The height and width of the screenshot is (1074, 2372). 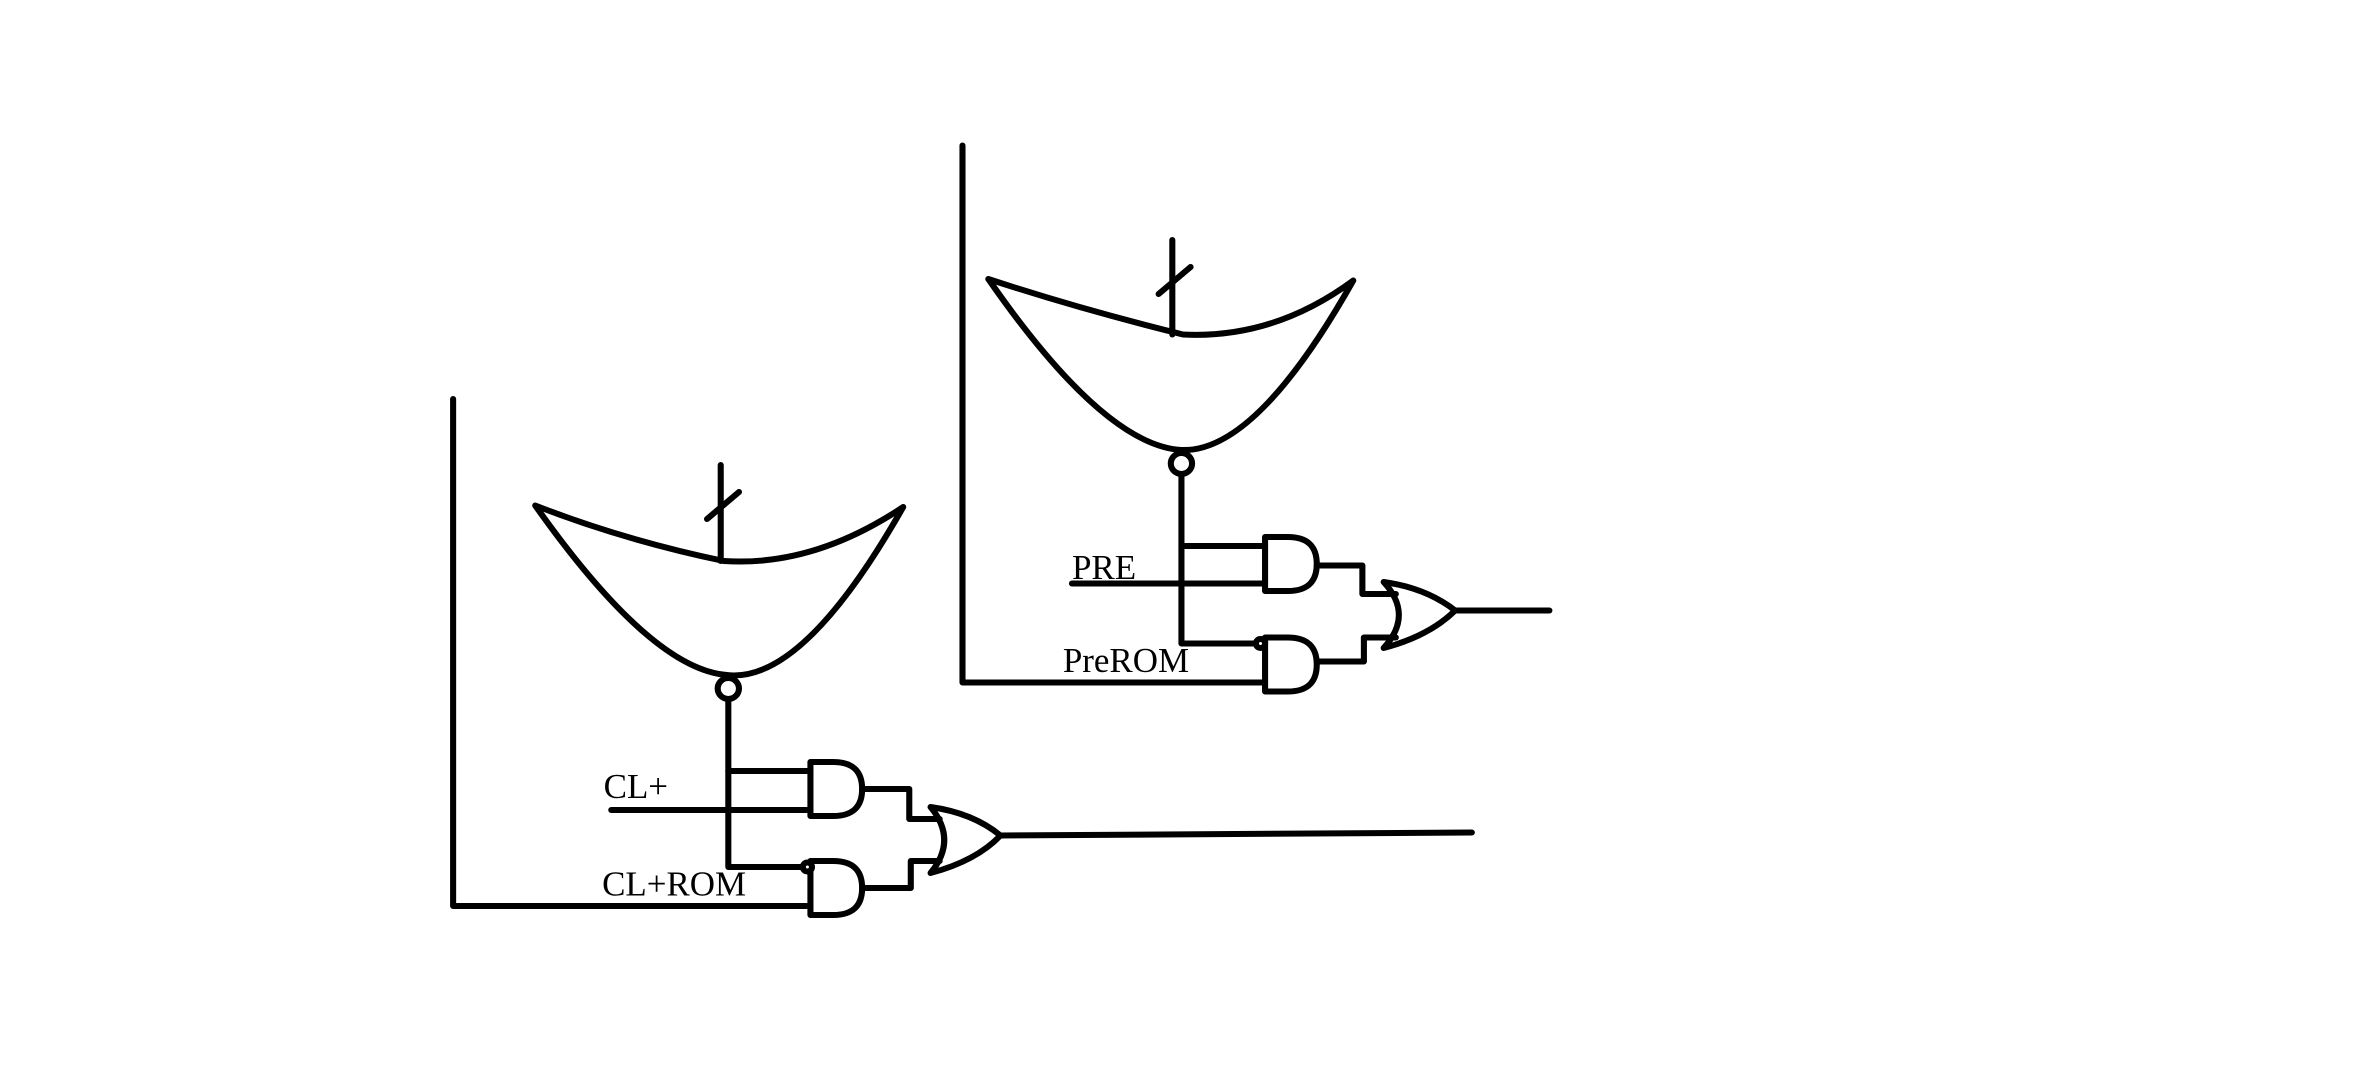 What do you see at coordinates (1104, 567) in the screenshot?
I see `signal-label: PRE` at bounding box center [1104, 567].